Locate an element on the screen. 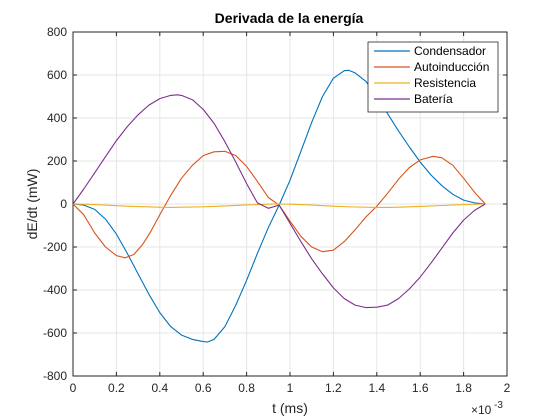 Image resolution: width=560 pixels, height=420 pixels. x-exponent: ×10 -3 is located at coordinates (487, 408).